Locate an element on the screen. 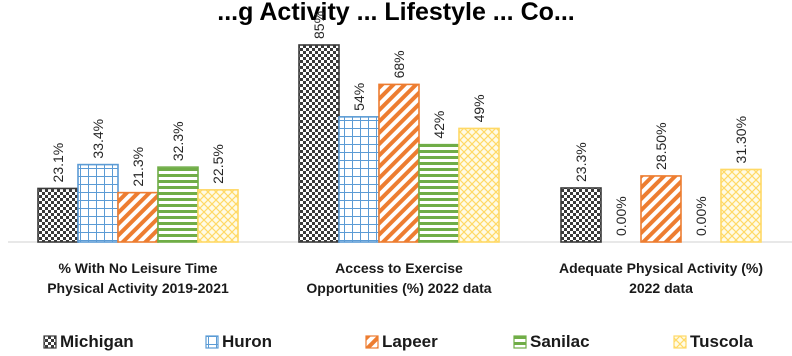  data-label-huron-2: 54% is located at coordinates (359, 97).